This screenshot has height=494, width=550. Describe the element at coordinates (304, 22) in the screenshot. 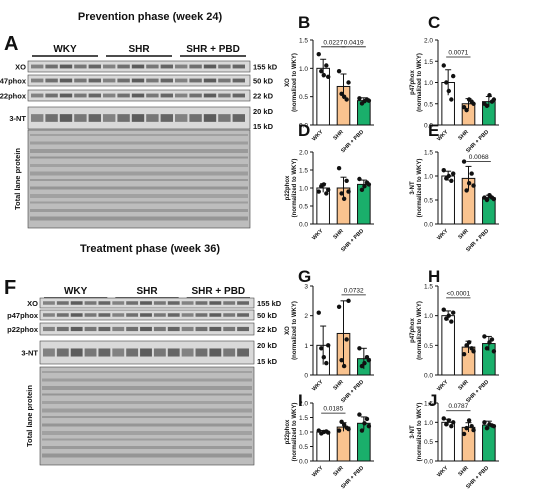

I see `panel-letter: B` at that location.